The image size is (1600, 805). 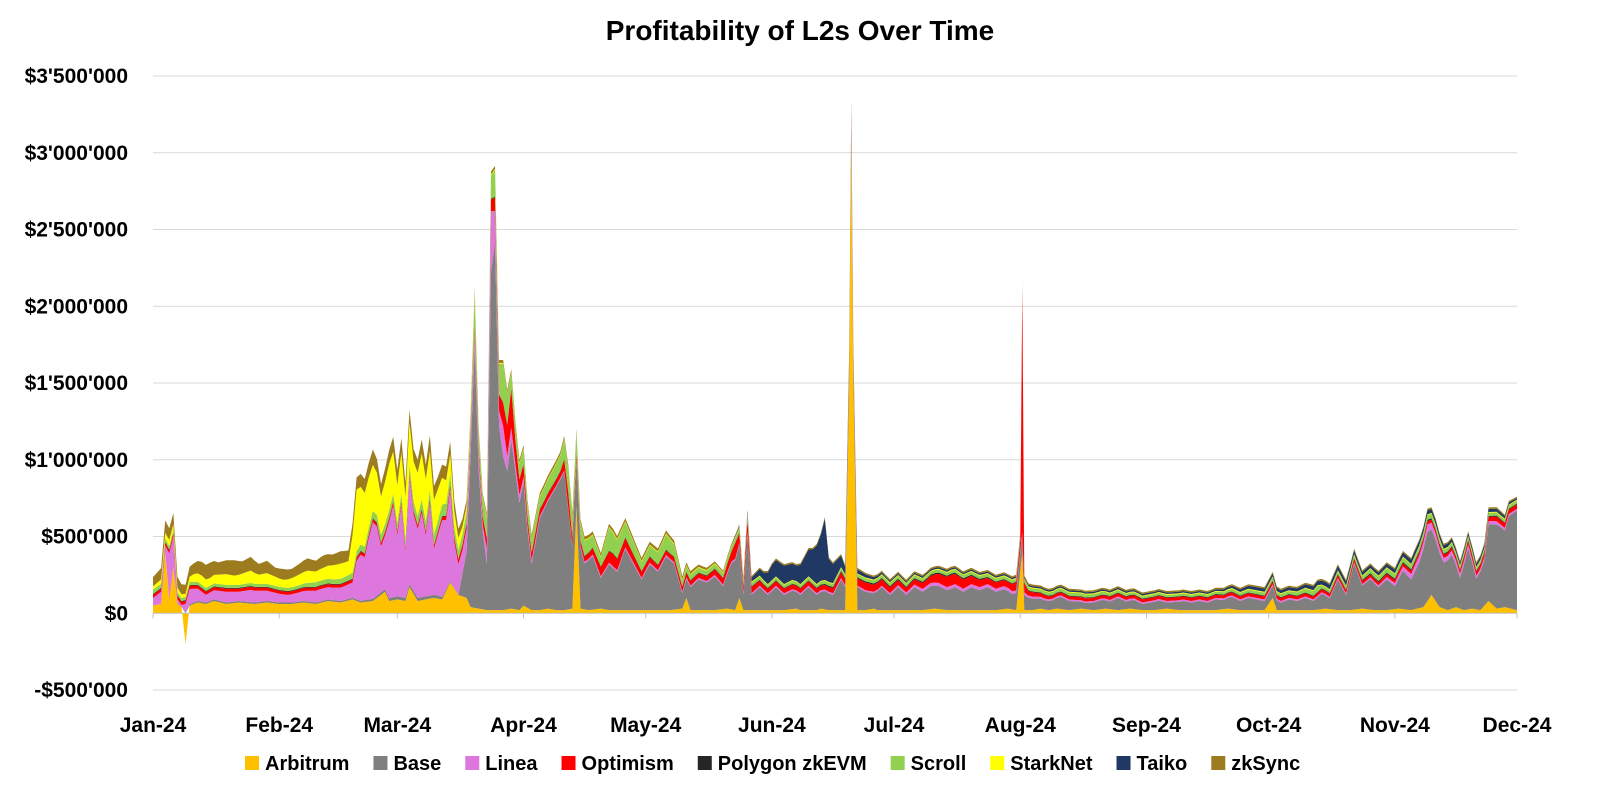 I want to click on y-tick-label: $3'500'000, so click(x=76, y=76).